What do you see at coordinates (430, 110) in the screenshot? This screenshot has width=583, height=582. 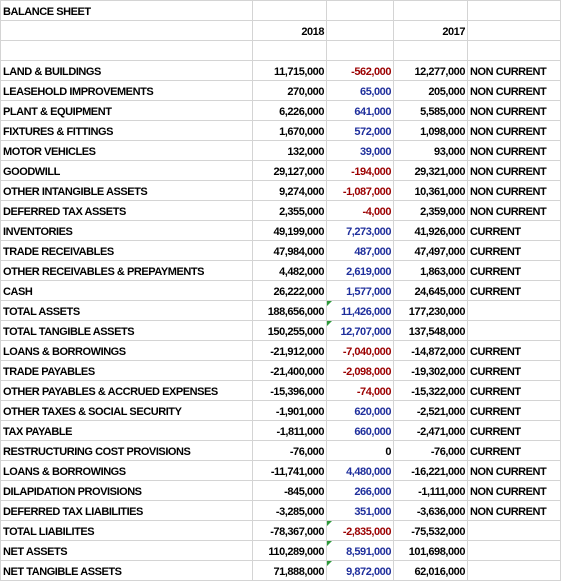 I see `value-2017-cell: 5,585,000` at bounding box center [430, 110].